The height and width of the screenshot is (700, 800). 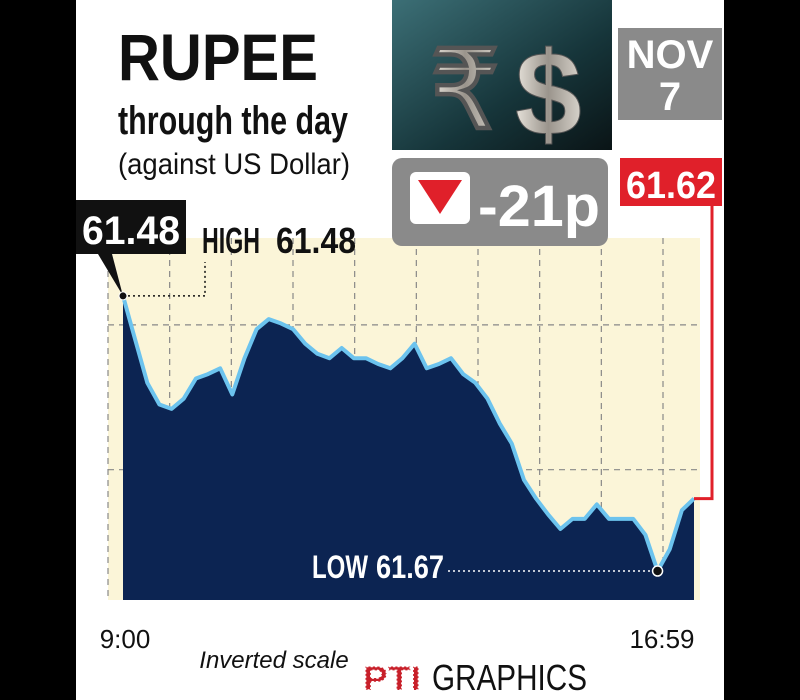 What do you see at coordinates (231, 240) in the screenshot?
I see `high-label: HIGH` at bounding box center [231, 240].